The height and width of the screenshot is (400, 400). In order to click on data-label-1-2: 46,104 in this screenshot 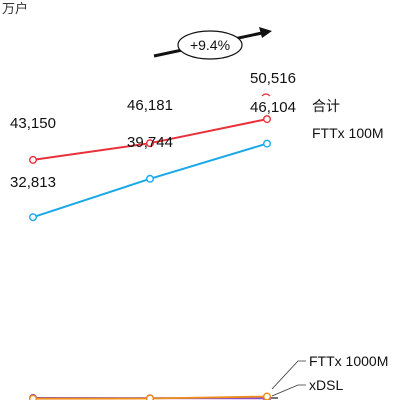, I will do `click(273, 107)`.